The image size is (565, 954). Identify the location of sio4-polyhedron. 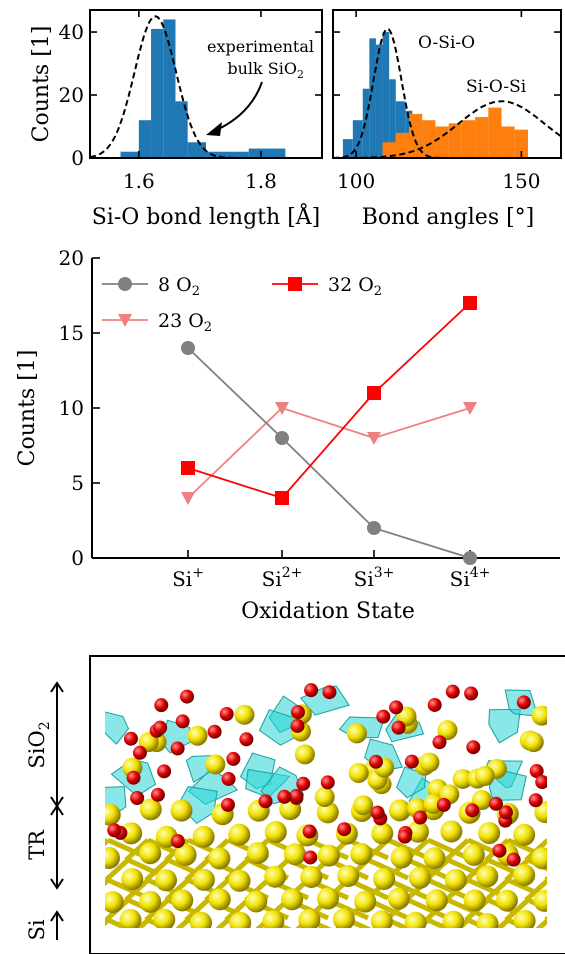
(411, 782).